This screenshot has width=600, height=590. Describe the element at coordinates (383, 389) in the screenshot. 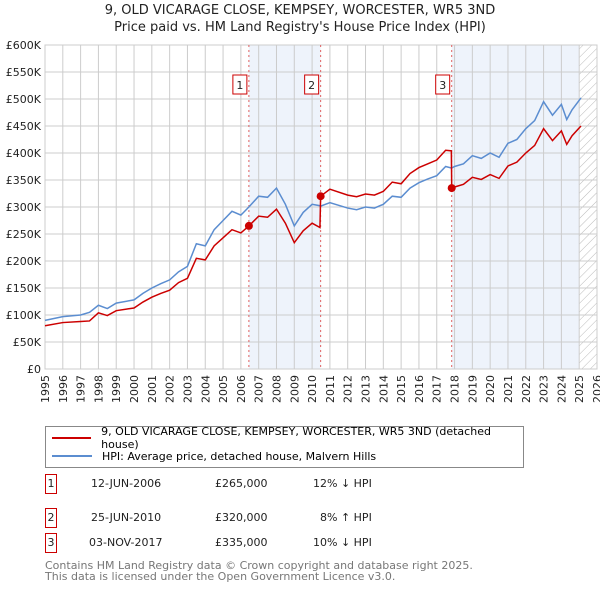

I see `x-tick-label: 2014` at that location.